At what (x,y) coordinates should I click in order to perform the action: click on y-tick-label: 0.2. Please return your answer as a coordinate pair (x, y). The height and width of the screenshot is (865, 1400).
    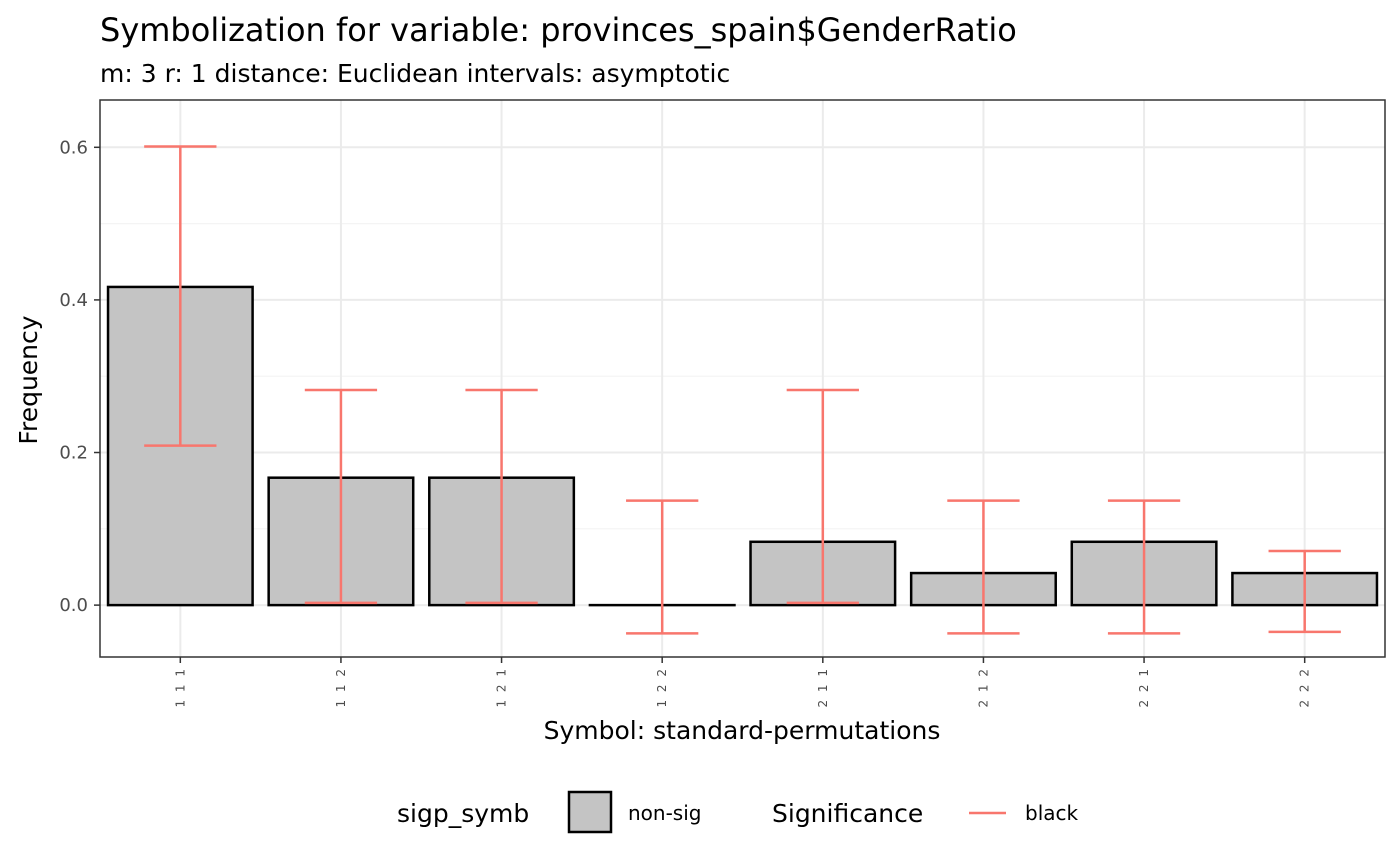
    Looking at the image, I should click on (73, 453).